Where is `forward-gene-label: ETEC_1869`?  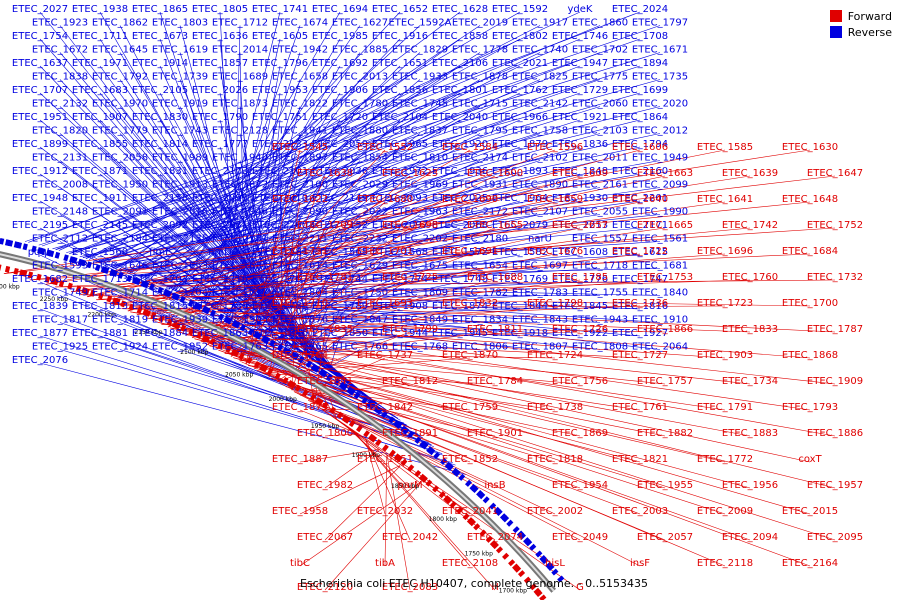 forward-gene-label: ETEC_1869 is located at coordinates (580, 433).